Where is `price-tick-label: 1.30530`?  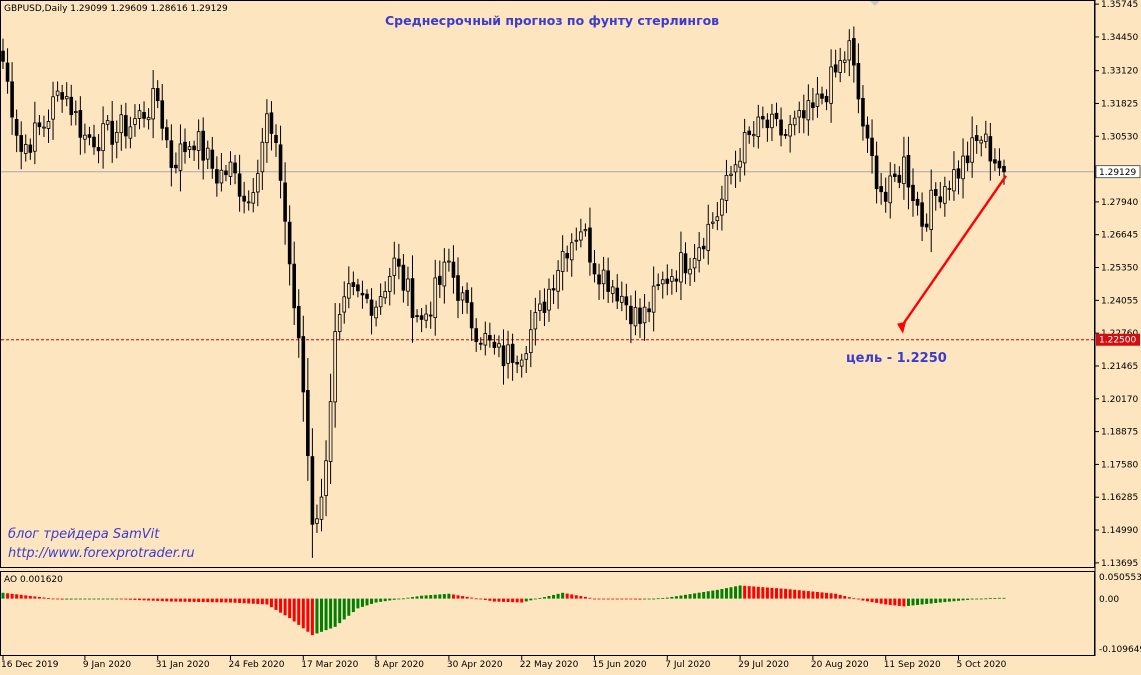 price-tick-label: 1.30530 is located at coordinates (1119, 137).